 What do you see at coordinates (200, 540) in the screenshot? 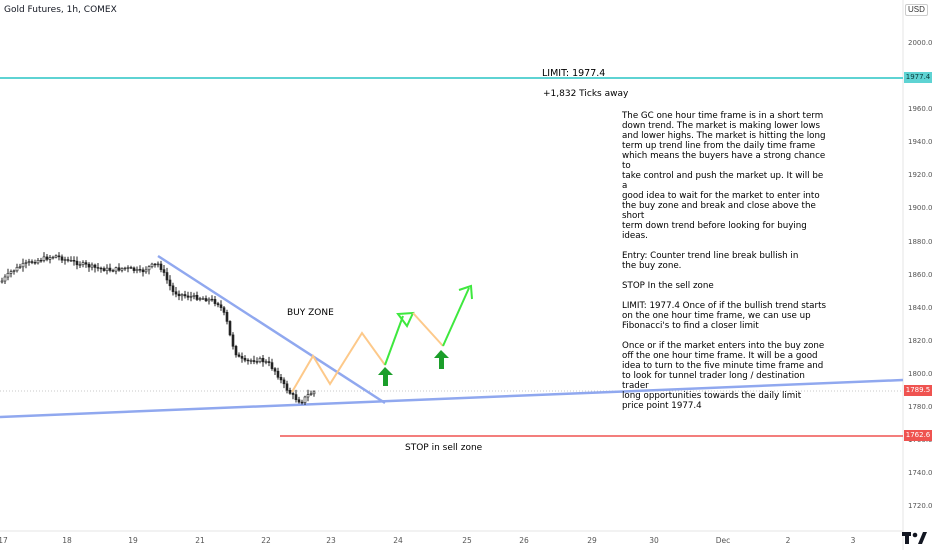
I see `time-tick-label: 21` at bounding box center [200, 540].